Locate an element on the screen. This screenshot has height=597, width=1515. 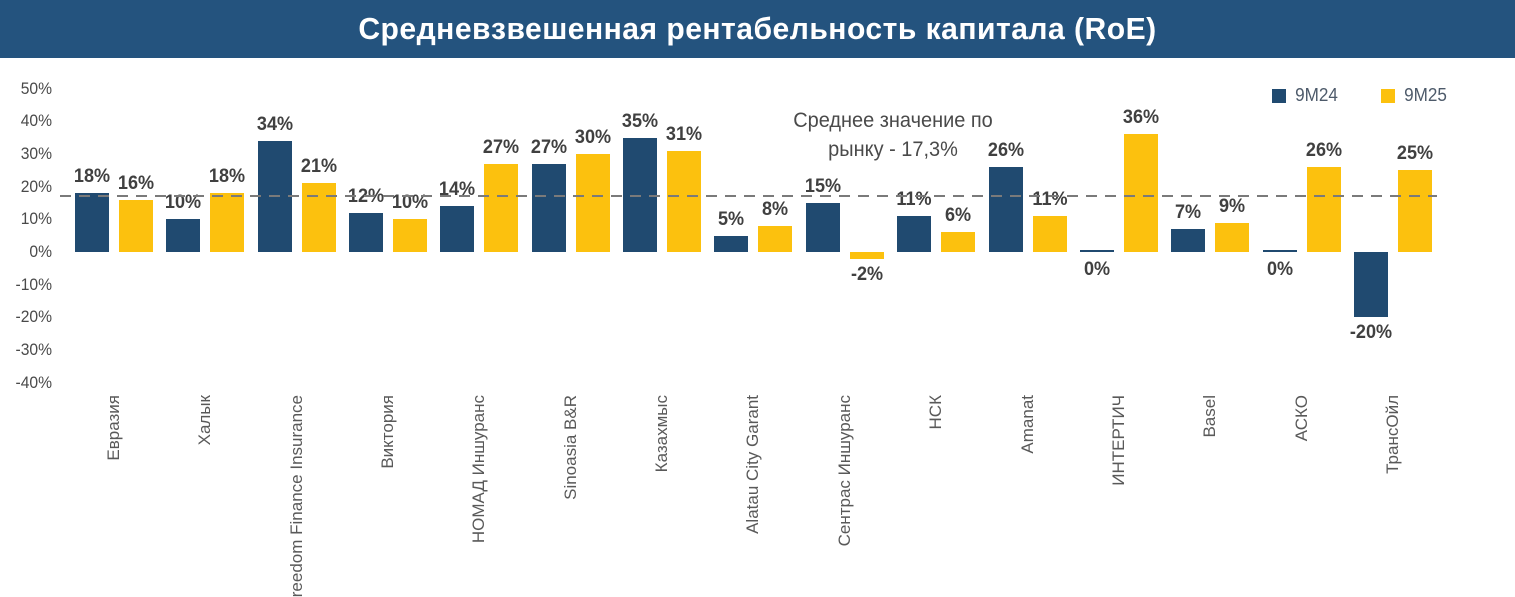
x-label-2: Халык is located at coordinates (205, 420).